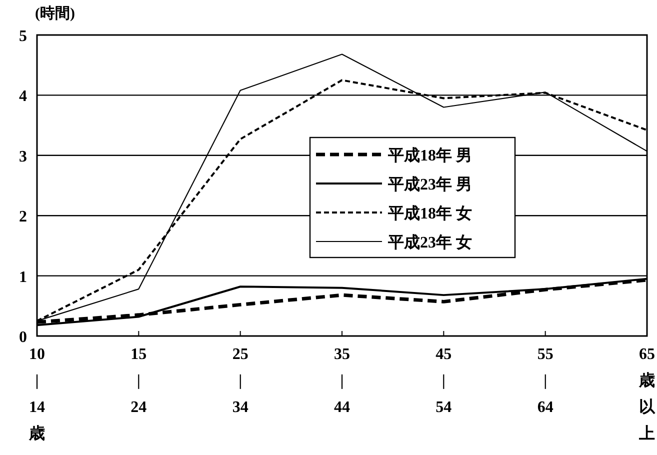 This screenshot has width=657, height=455. Describe the element at coordinates (647, 394) in the screenshot. I see `x-tick-label: 65 歳以上` at that location.